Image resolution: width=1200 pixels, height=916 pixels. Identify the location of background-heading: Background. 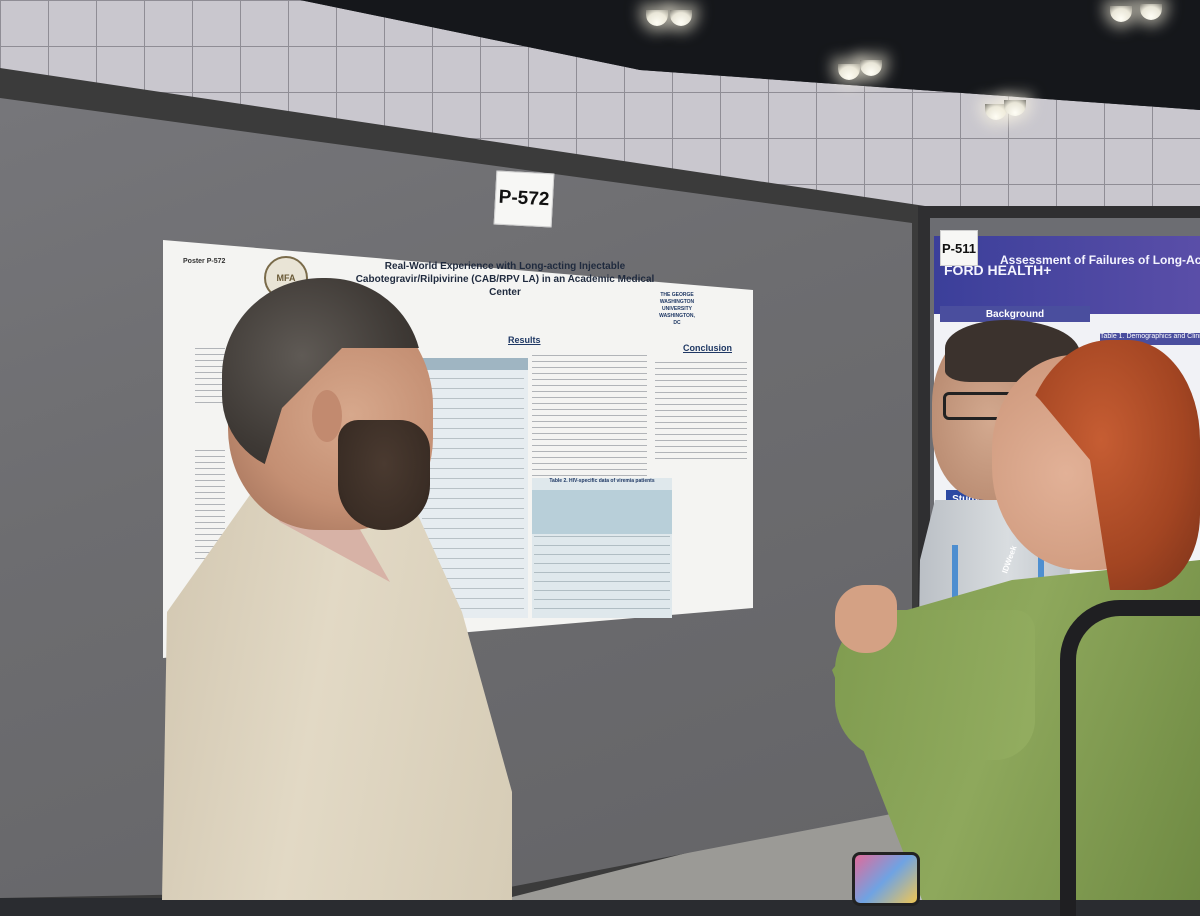
(1015, 314).